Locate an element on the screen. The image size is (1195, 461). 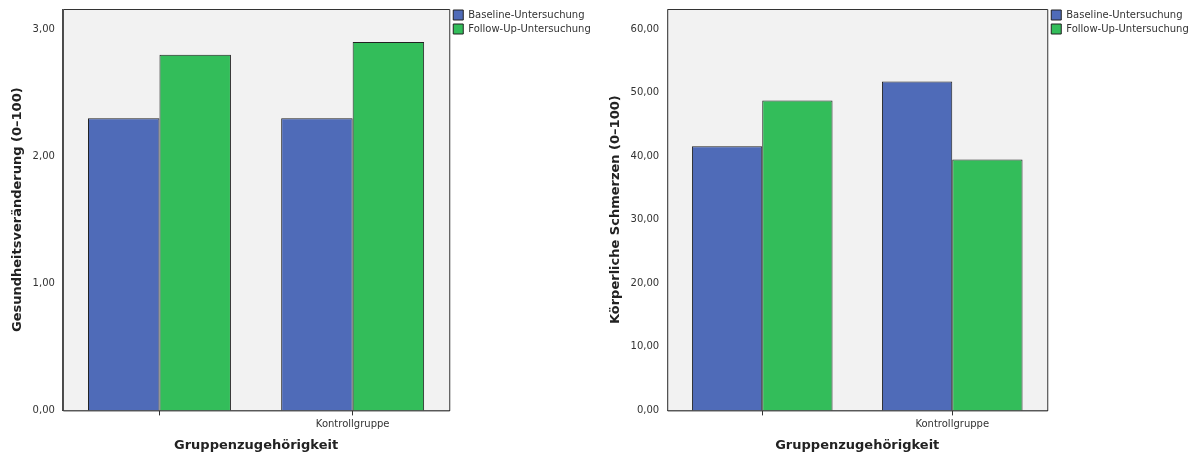
y-axis-title: Gesundheitsveränderung (0–100) is located at coordinates (17, 210).